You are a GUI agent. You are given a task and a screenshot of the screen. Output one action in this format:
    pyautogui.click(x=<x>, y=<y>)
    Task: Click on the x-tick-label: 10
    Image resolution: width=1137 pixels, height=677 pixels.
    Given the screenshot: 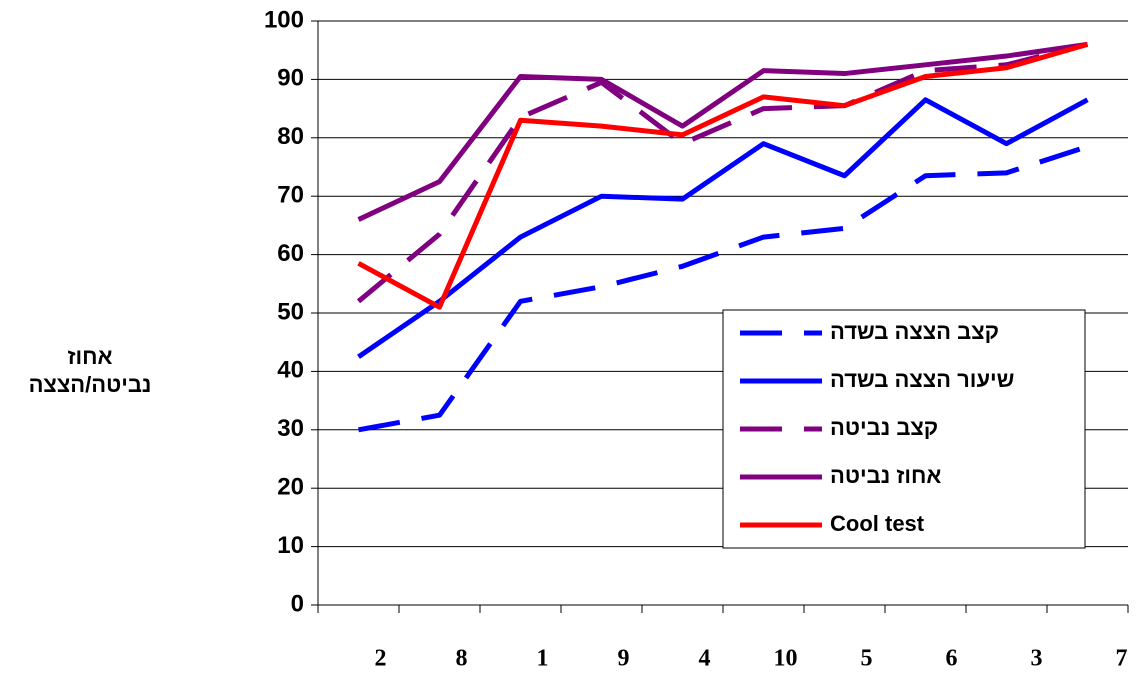 What is the action you would take?
    pyautogui.click(x=786, y=659)
    